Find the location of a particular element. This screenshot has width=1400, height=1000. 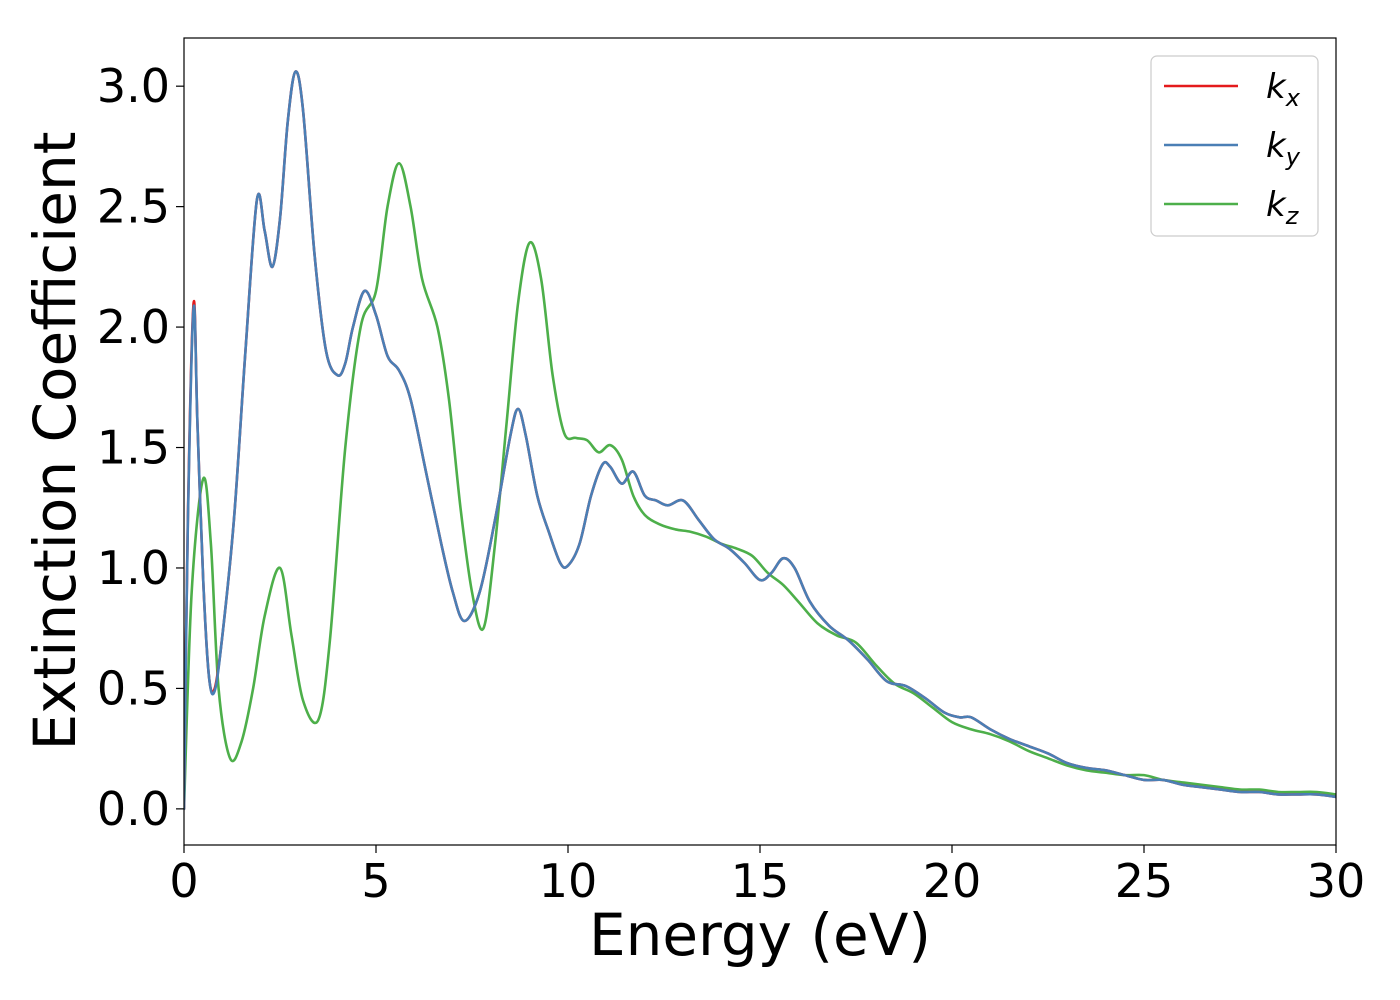

x-axis-title: Energy (eV) is located at coordinates (760, 935).